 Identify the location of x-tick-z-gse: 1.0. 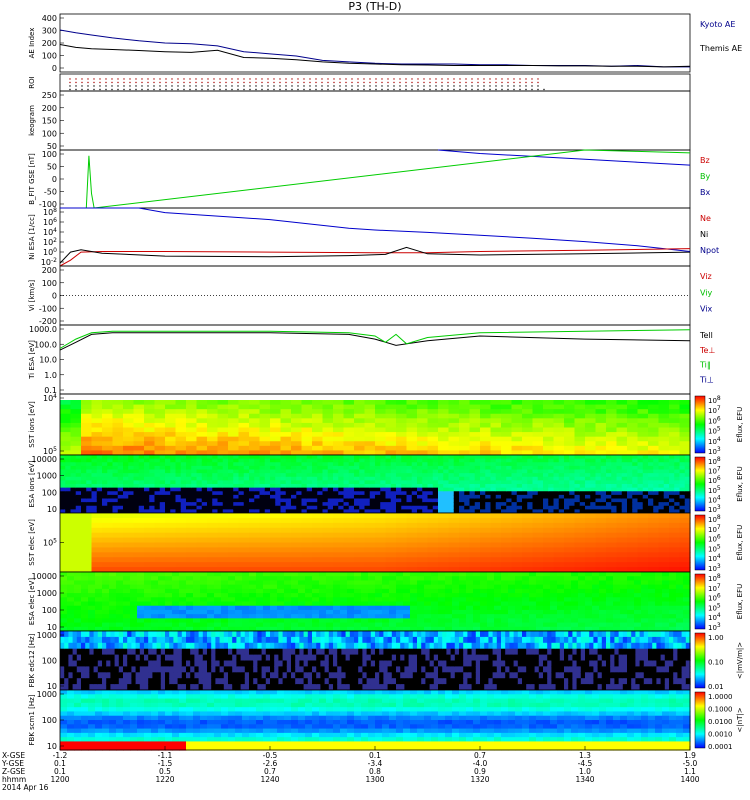
(585, 771).